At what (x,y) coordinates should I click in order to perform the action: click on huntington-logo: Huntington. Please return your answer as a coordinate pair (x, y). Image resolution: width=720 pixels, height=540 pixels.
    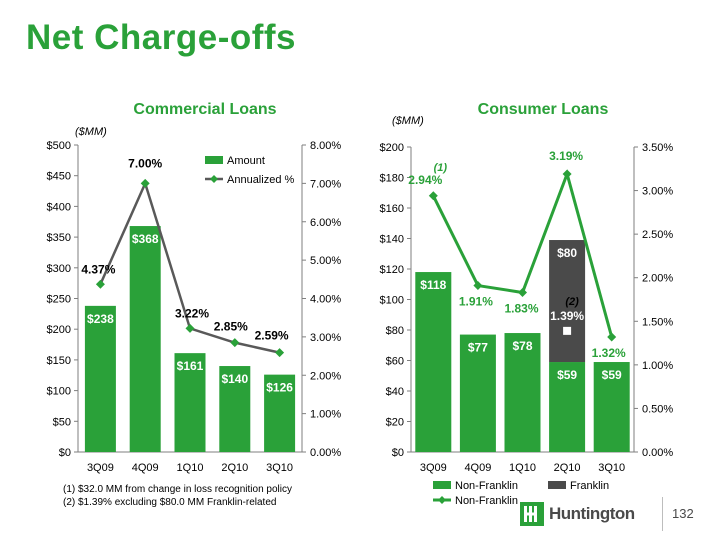
    Looking at the image, I should click on (577, 514).